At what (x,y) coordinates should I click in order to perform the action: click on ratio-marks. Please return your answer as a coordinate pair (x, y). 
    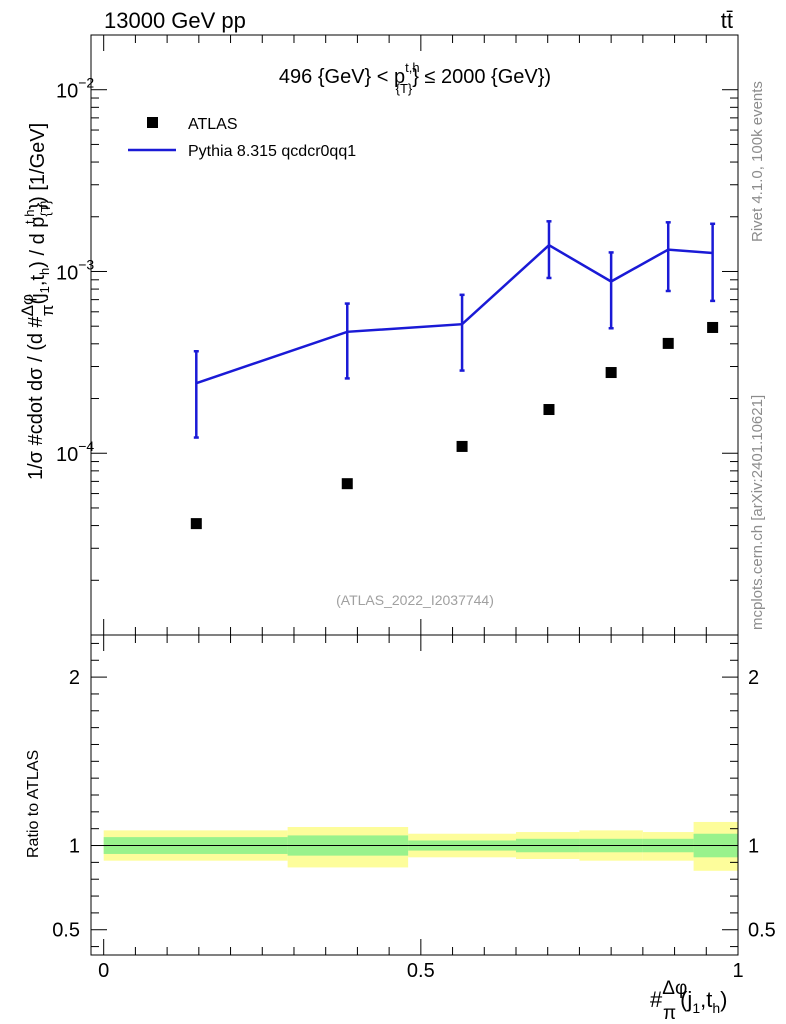
    Looking at the image, I should click on (414, 846).